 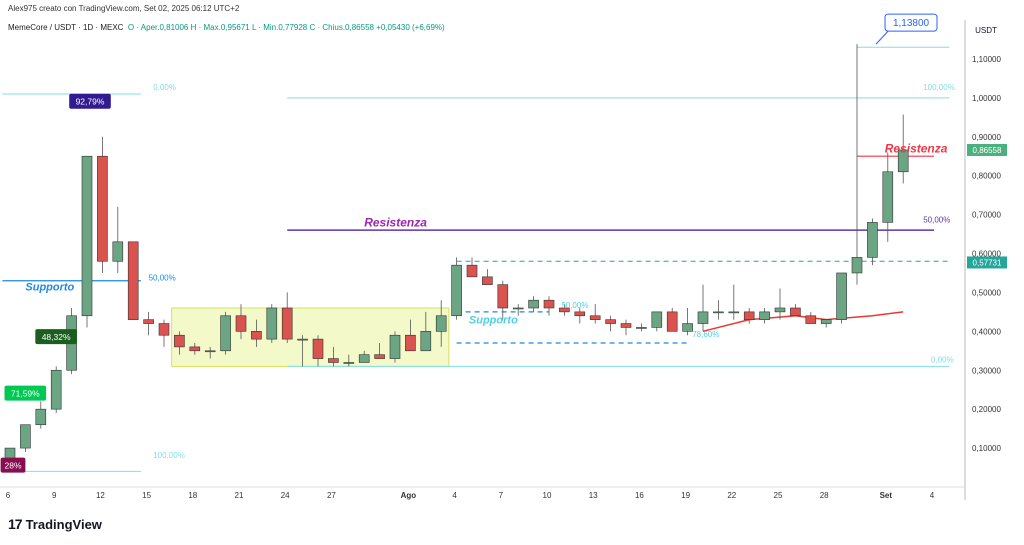 I want to click on time-axis-tick: 25, so click(x=778, y=495).